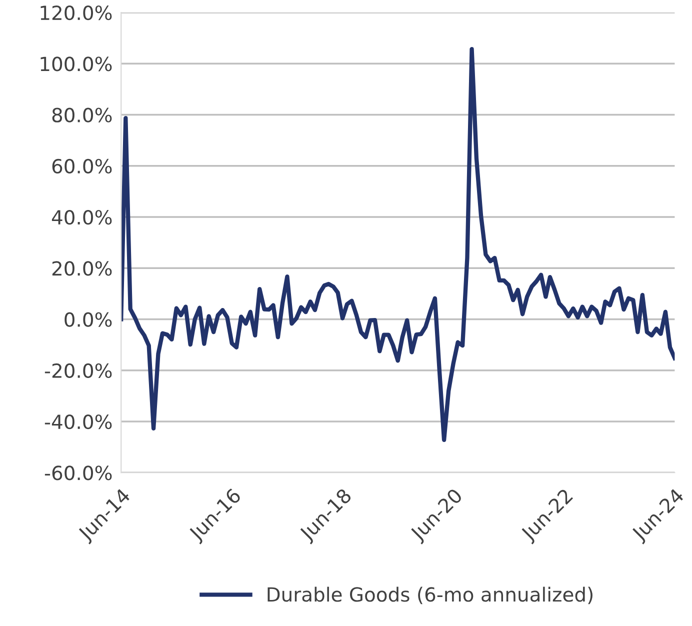  Describe the element at coordinates (88, 319) in the screenshot. I see `y-tick-label: 0.0%` at that location.